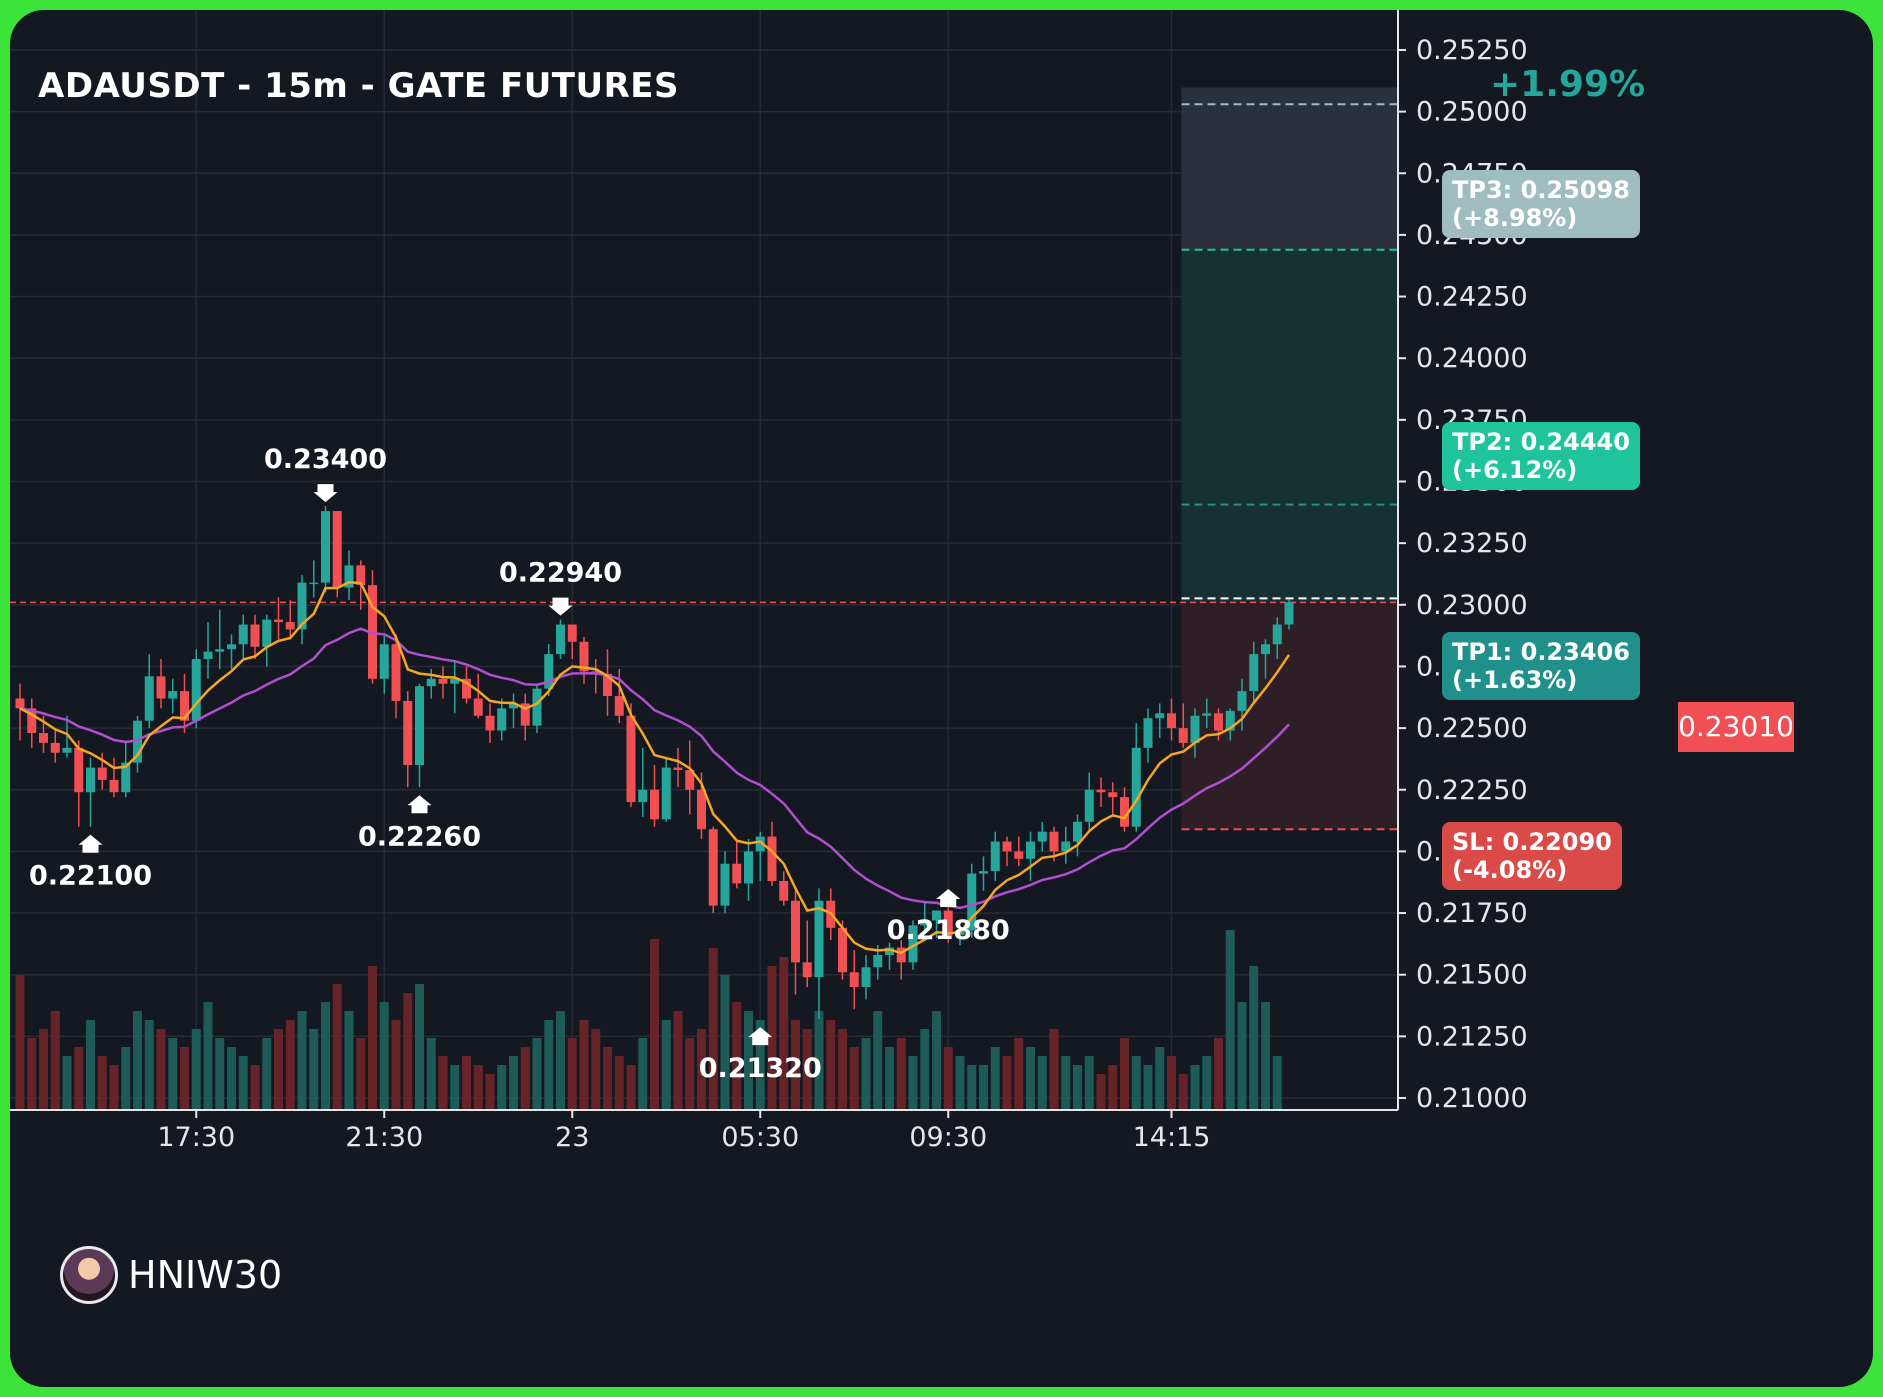 The image size is (1883, 1397). What do you see at coordinates (1532, 856) in the screenshot?
I see `sl-label: SL: 0.22090 (-4.08%)` at bounding box center [1532, 856].